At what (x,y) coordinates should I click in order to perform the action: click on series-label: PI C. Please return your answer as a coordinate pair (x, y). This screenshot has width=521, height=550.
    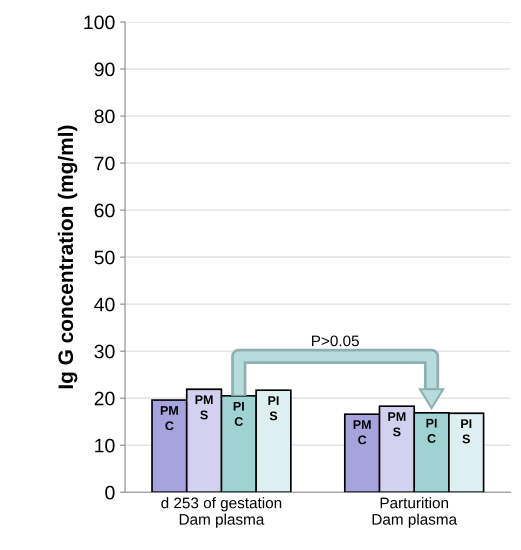
    Looking at the image, I should click on (239, 414).